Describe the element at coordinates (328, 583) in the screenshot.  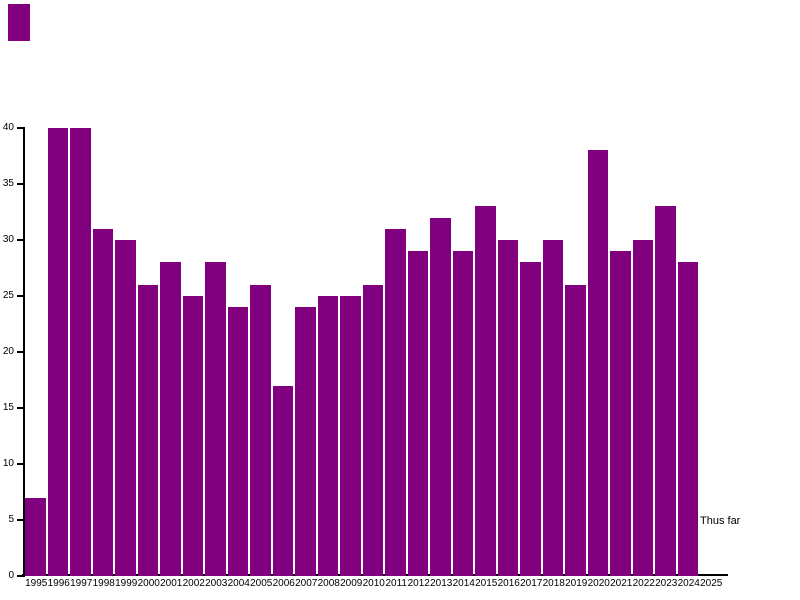
I see `x-tick-label-2008: 2008` at that location.